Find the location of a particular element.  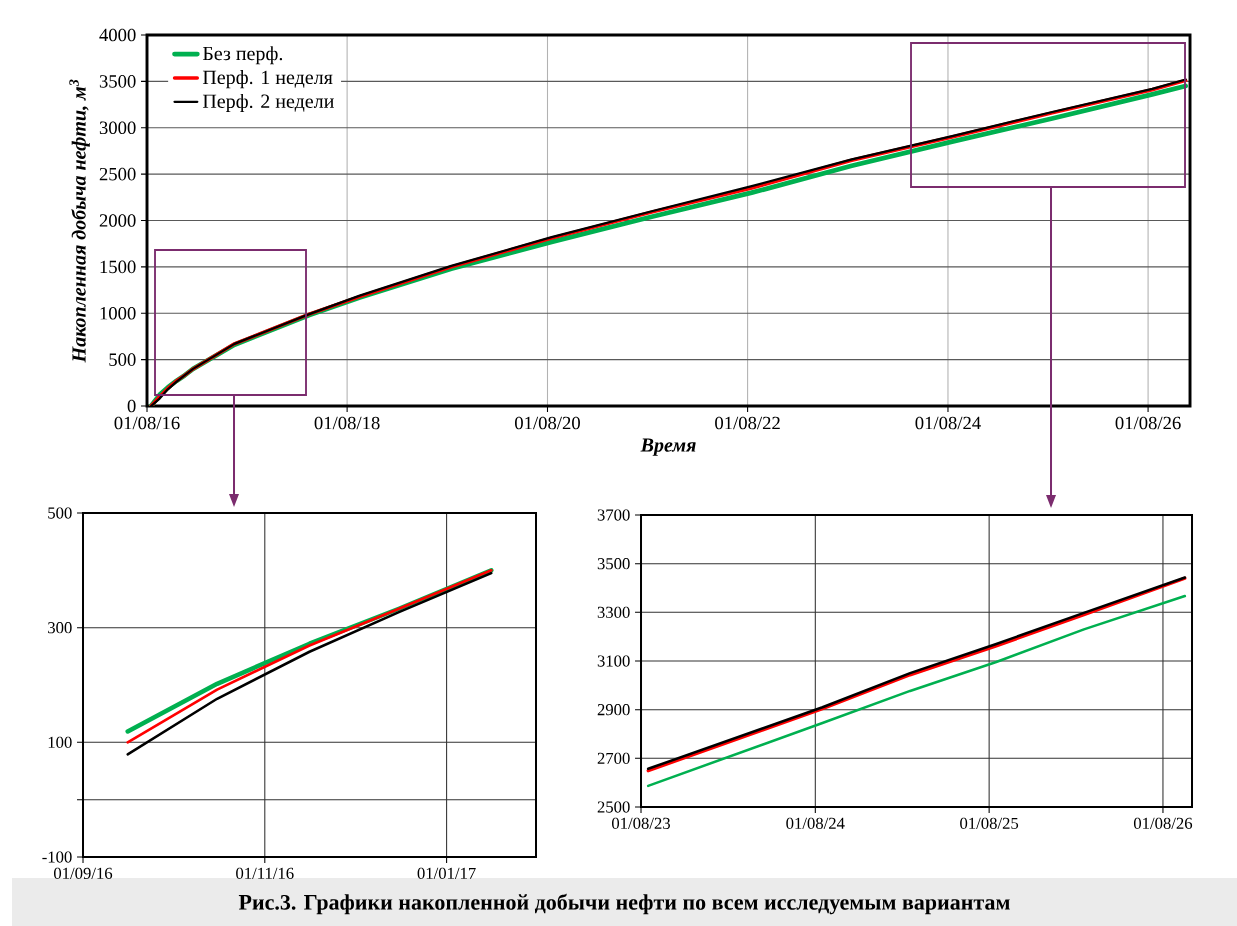

y-tick-label: 100 is located at coordinates (60, 742).